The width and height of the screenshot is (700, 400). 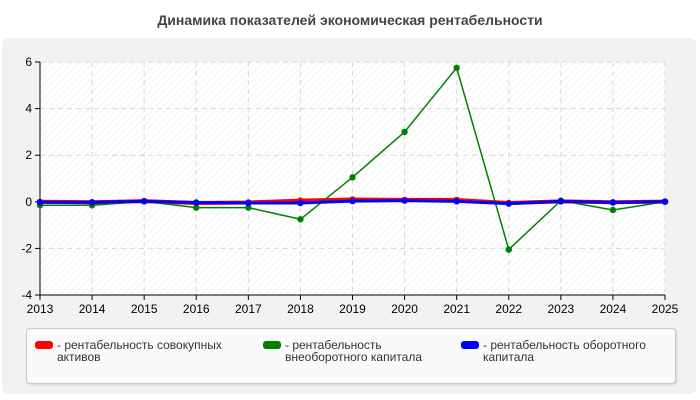 I want to click on y-tick-label: -2, so click(x=26, y=248).